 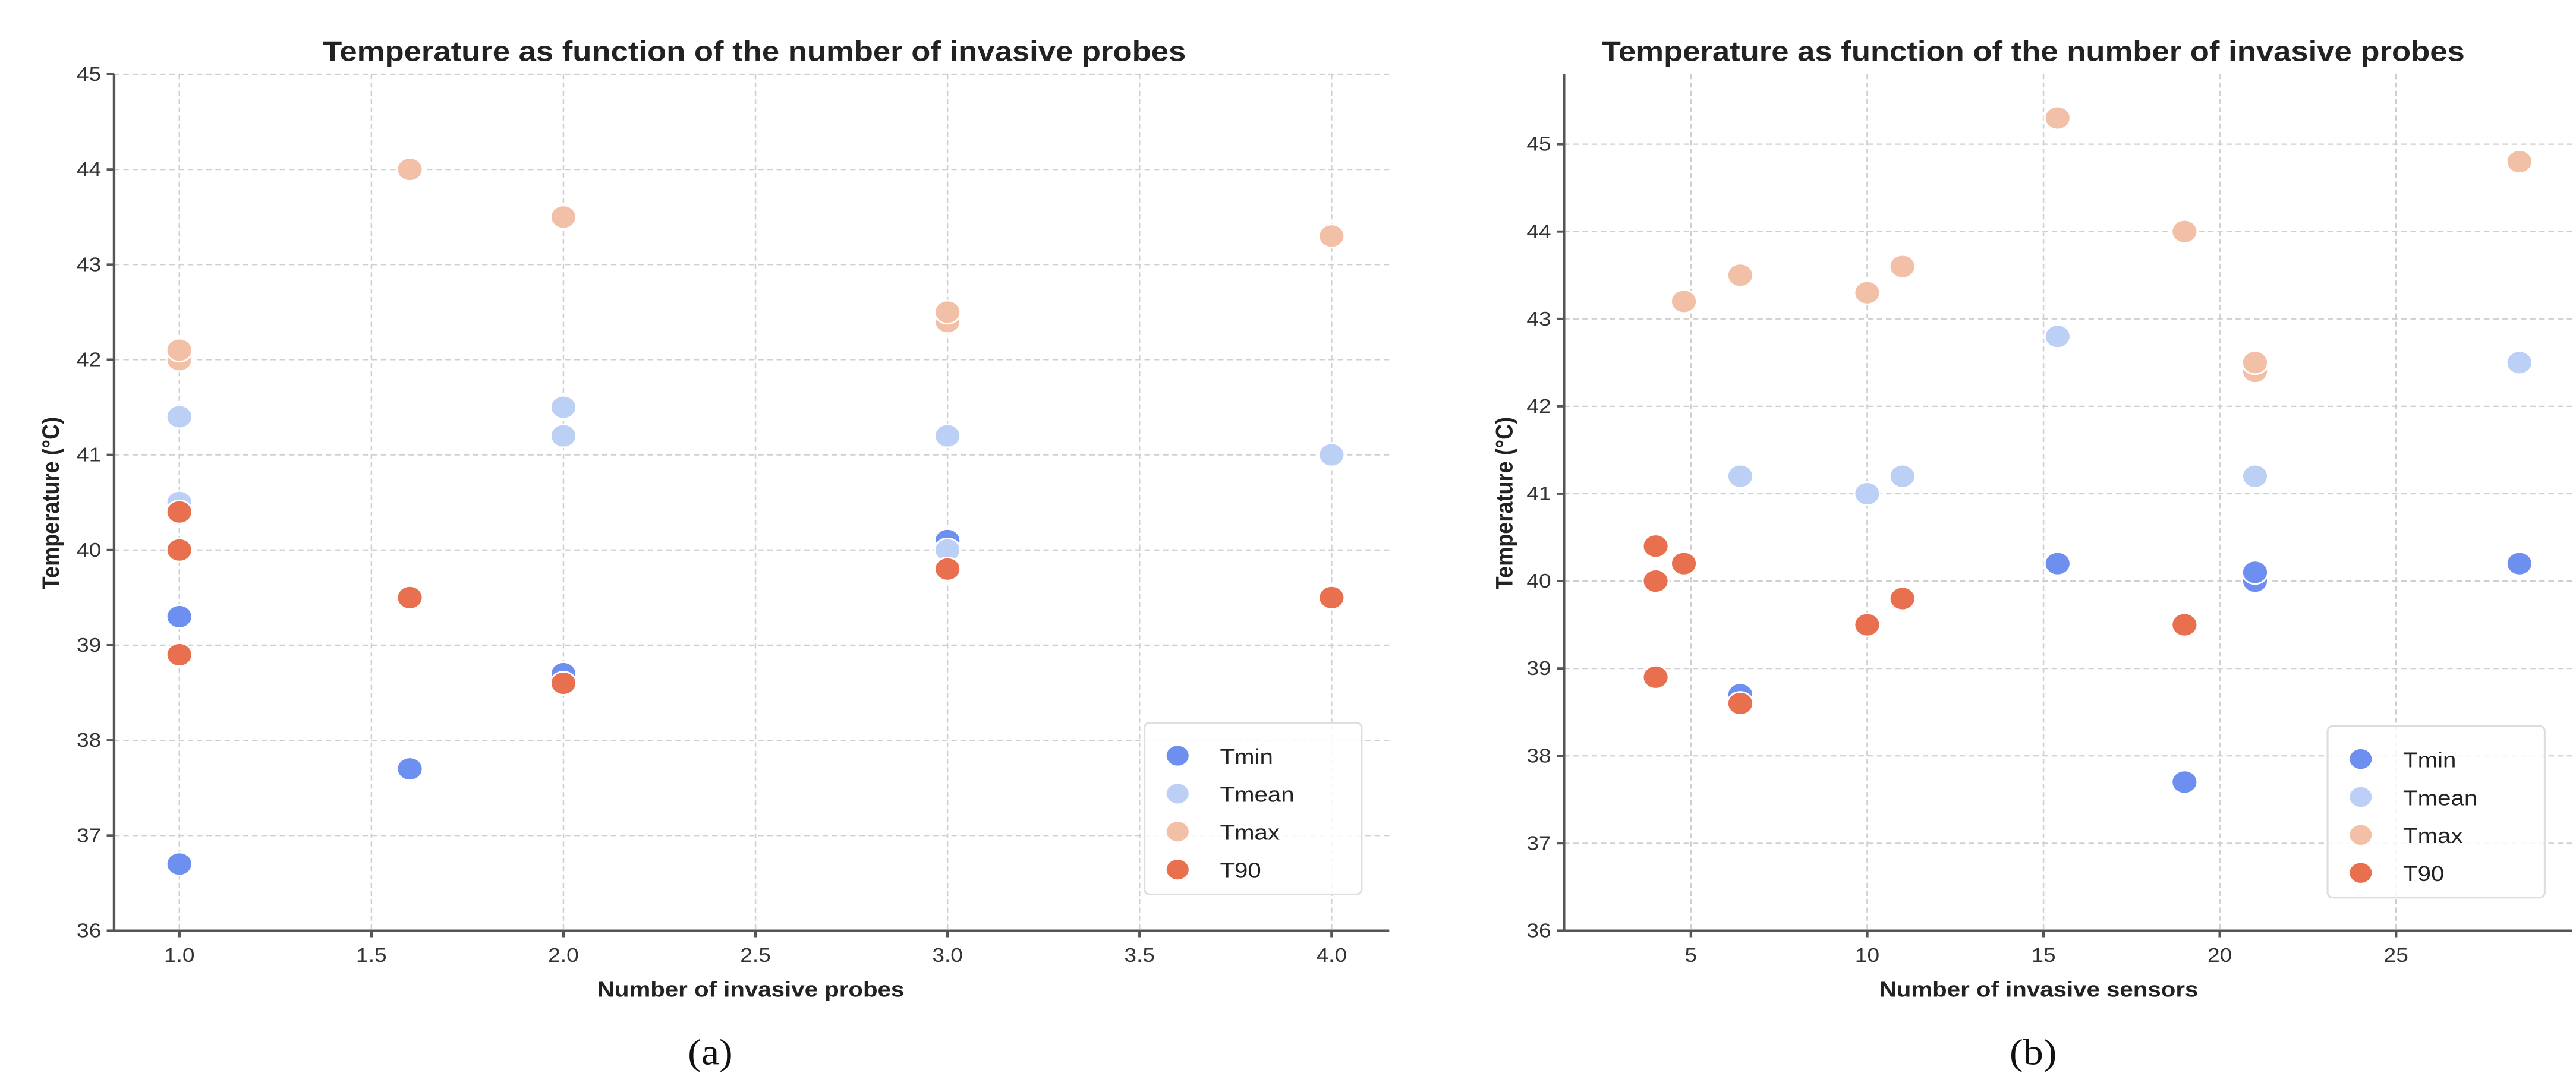 I want to click on x-tick-label: 1.0, so click(x=180, y=956).